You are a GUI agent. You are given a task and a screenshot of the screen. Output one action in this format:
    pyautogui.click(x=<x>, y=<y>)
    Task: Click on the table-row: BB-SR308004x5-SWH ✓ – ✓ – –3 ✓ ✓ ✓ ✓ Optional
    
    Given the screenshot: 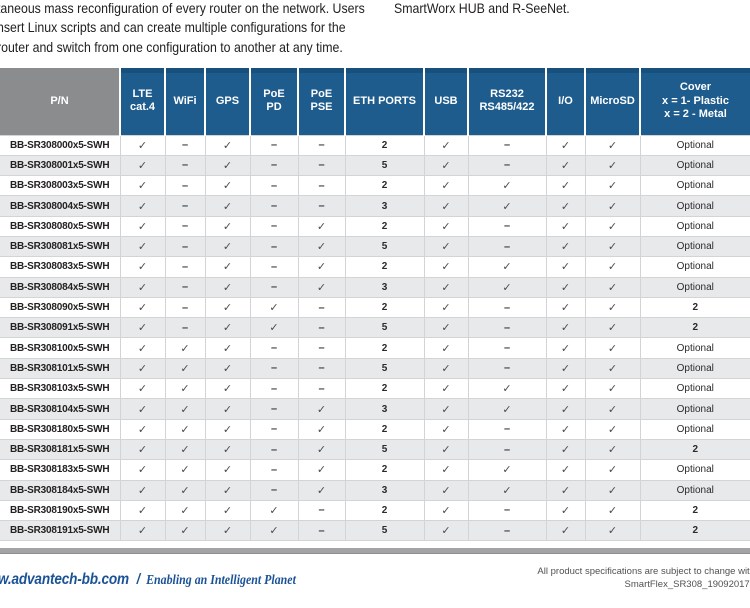 What is the action you would take?
    pyautogui.click(x=375, y=206)
    